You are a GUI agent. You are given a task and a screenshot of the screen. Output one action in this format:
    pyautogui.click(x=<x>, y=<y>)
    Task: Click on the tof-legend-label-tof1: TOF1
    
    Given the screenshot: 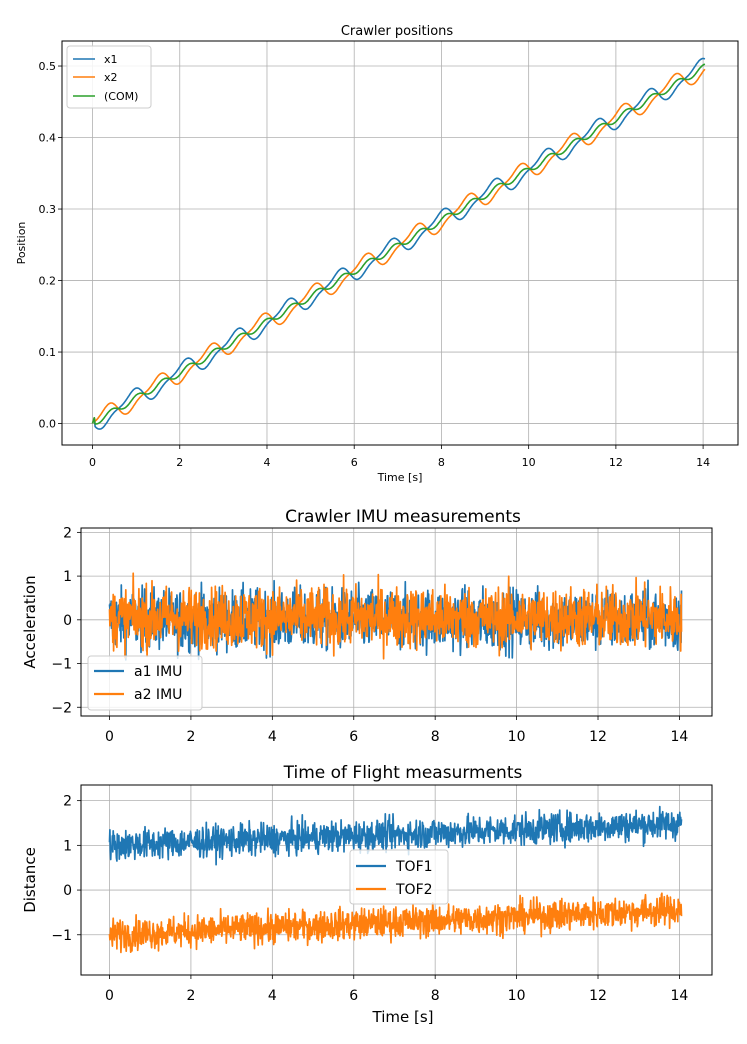 What is the action you would take?
    pyautogui.click(x=414, y=867)
    